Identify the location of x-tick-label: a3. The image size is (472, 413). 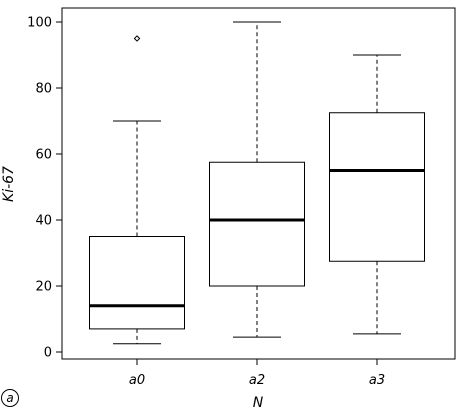
(377, 380).